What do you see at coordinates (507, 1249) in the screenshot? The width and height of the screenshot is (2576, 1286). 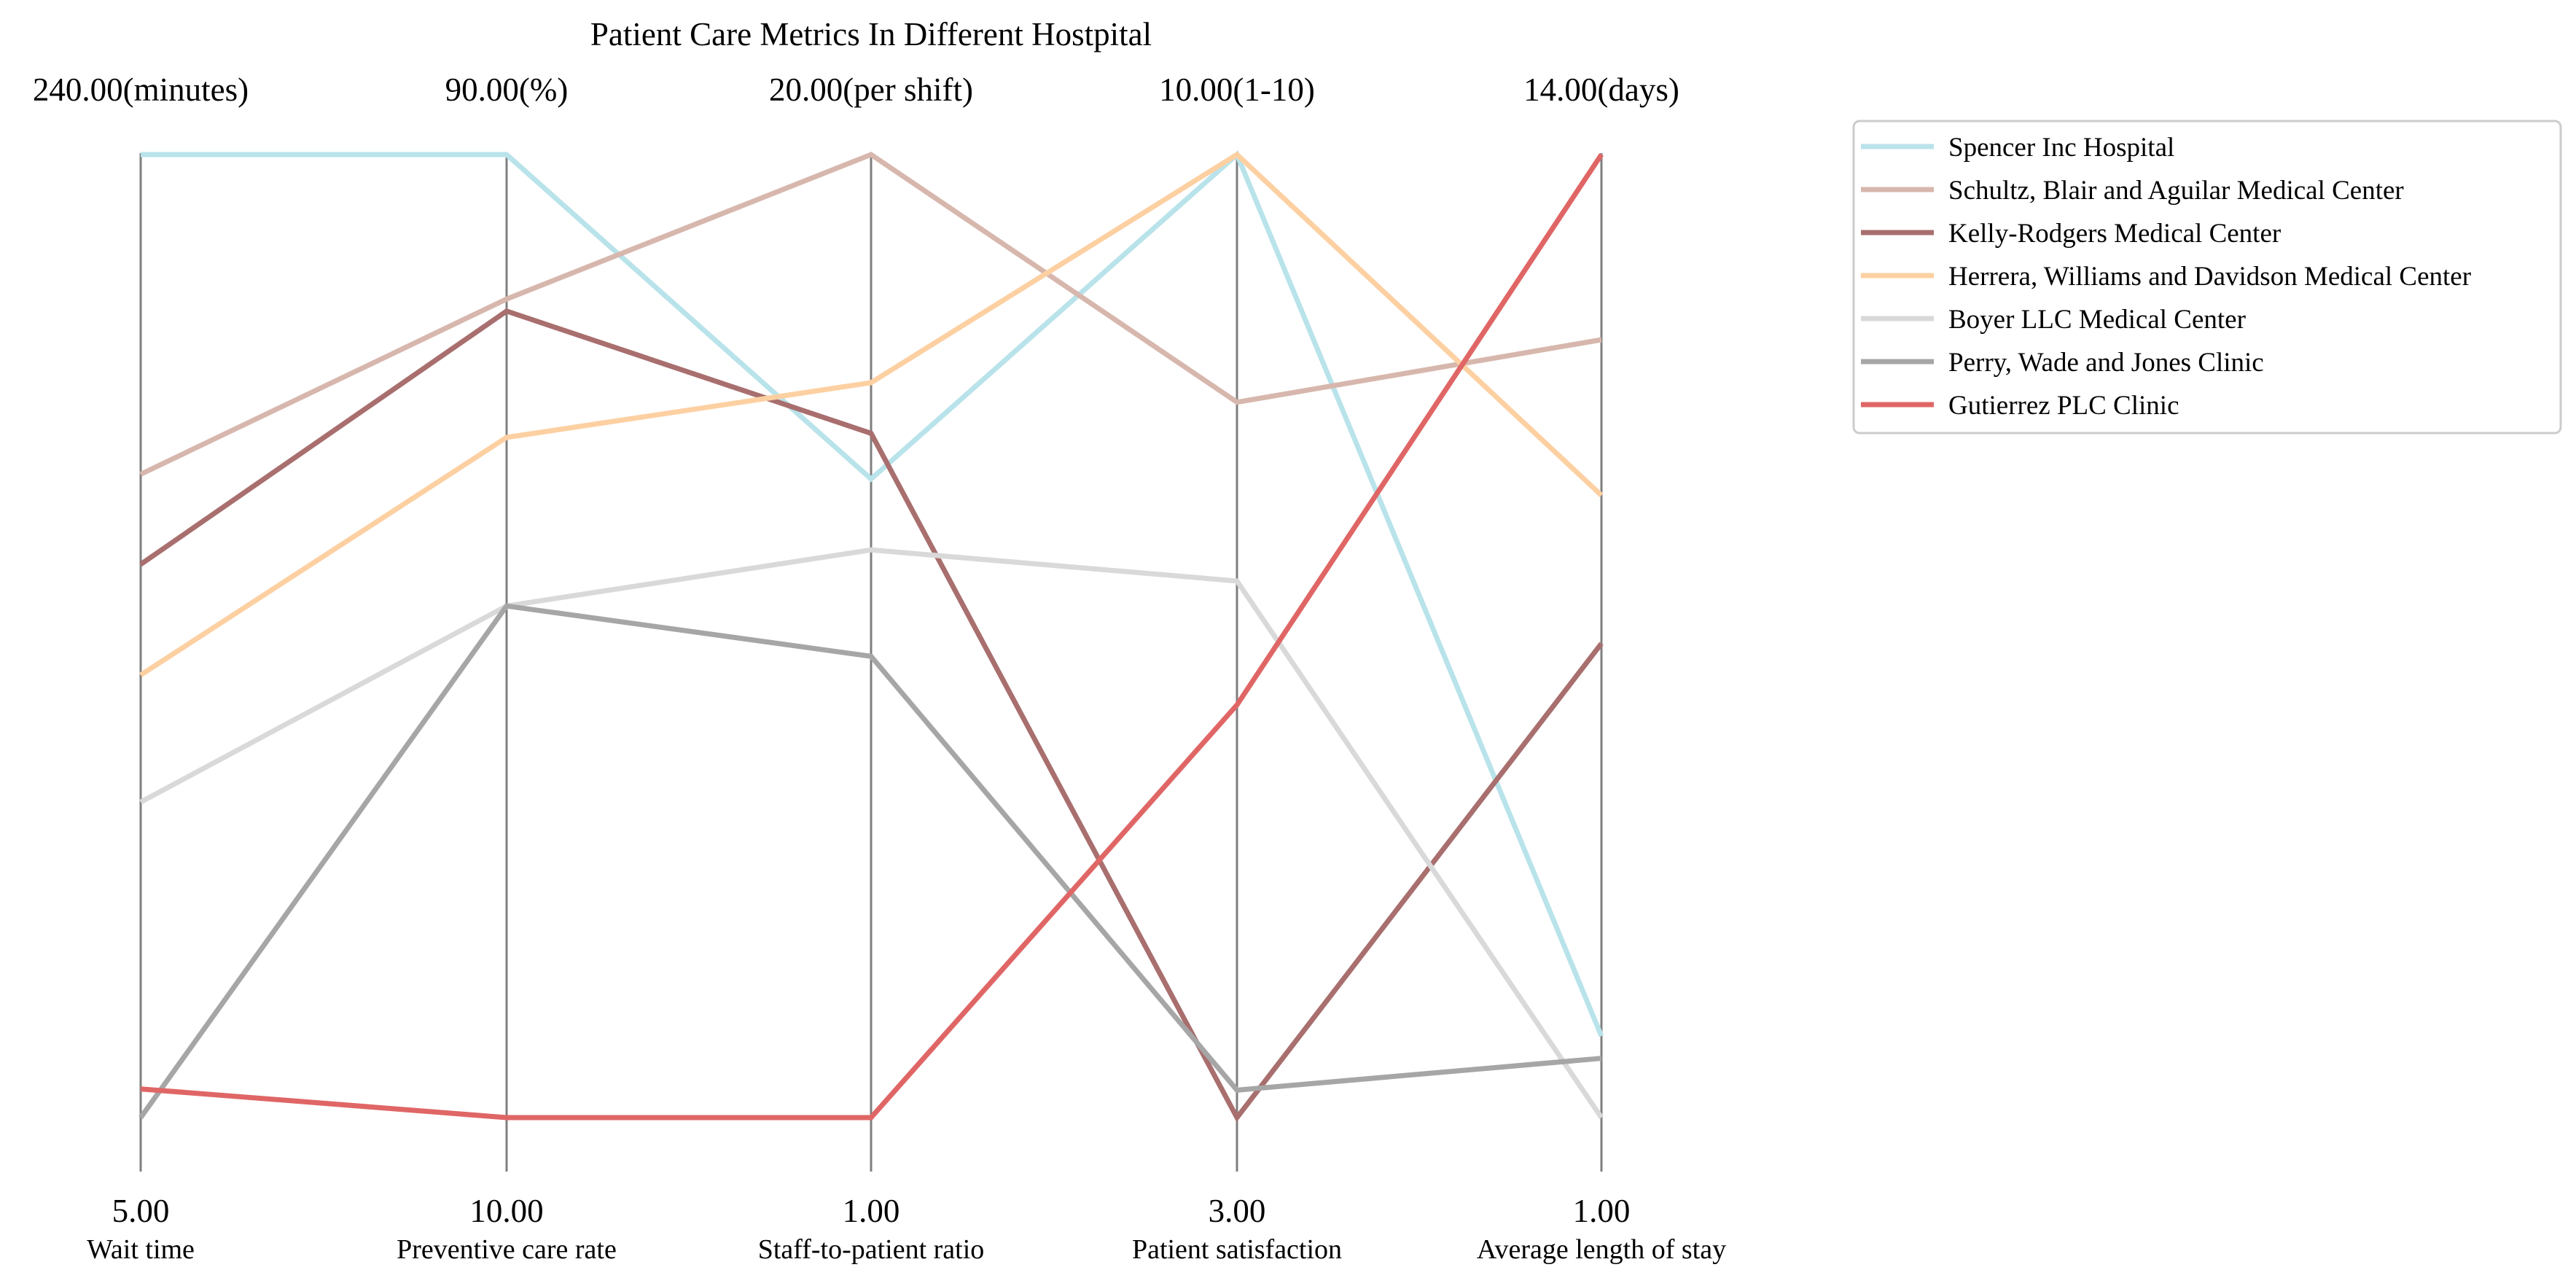 I see `axis-name-label: Preventive care rate` at bounding box center [507, 1249].